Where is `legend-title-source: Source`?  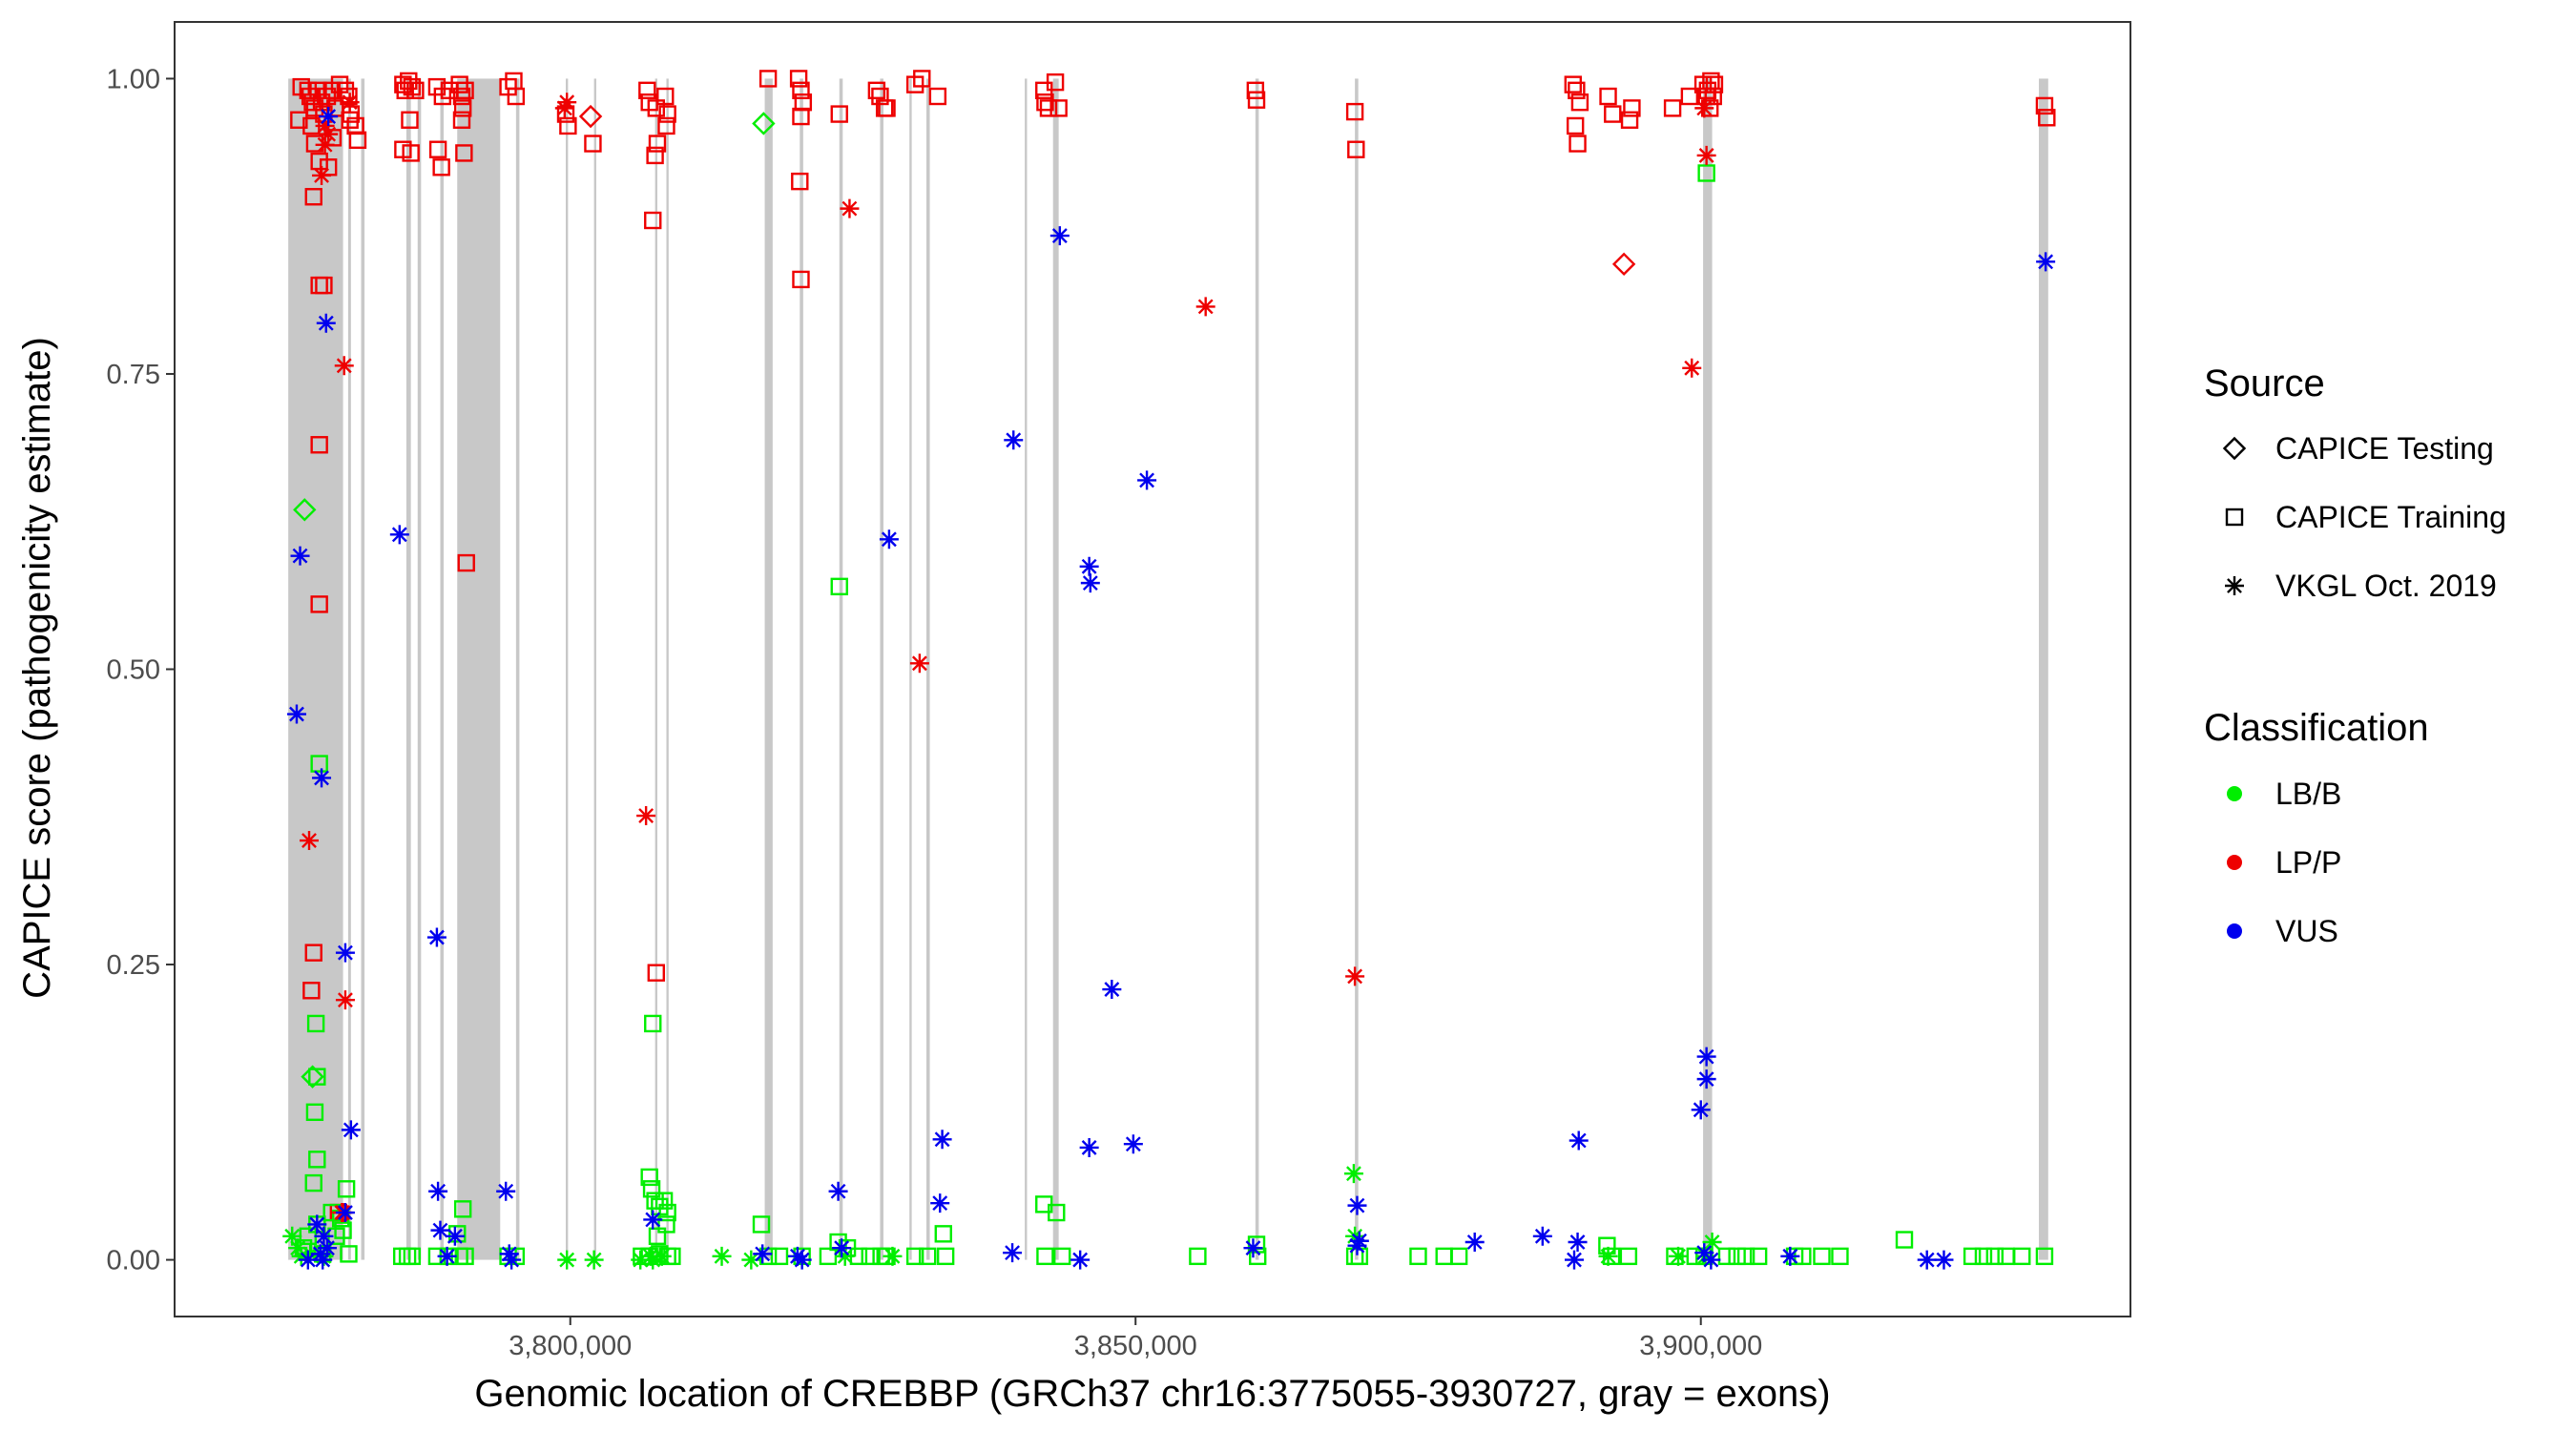 legend-title-source: Source is located at coordinates (2264, 383).